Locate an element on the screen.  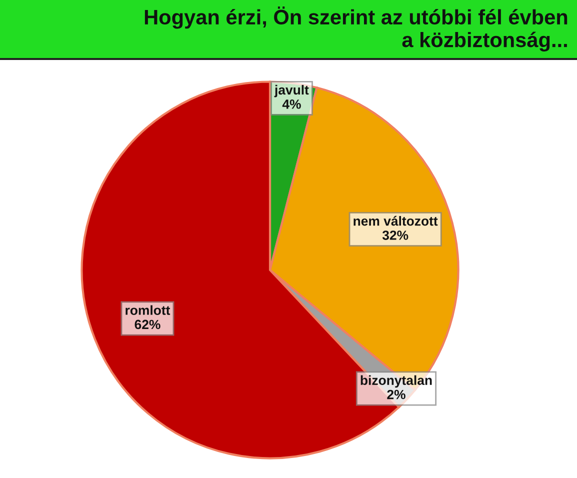
slice-label: romlott is located at coordinates (148, 310).